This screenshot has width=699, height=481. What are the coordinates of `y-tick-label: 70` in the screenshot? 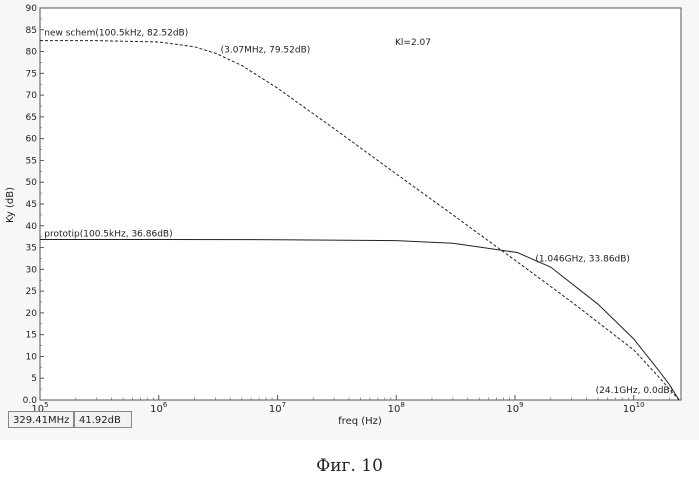 It's located at (32, 96).